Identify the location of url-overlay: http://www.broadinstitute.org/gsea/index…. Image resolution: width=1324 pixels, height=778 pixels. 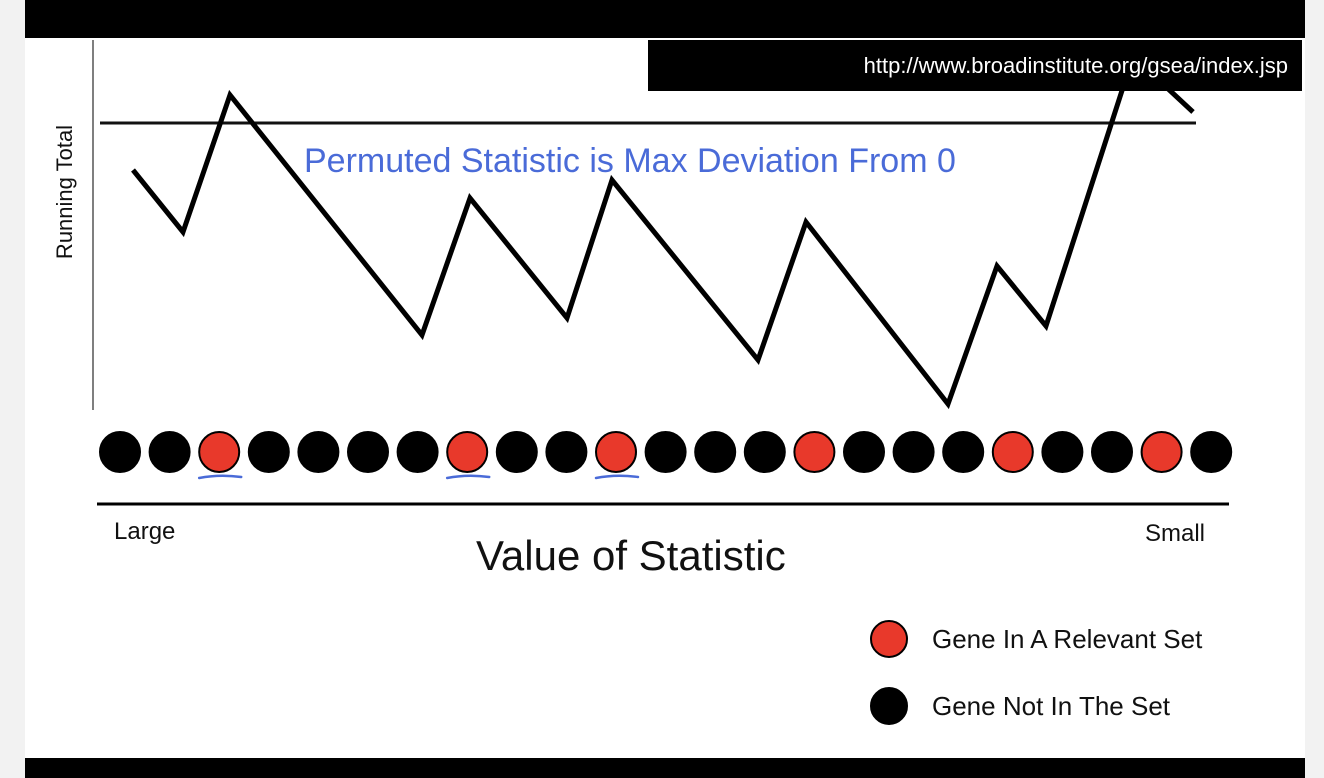
(975, 65).